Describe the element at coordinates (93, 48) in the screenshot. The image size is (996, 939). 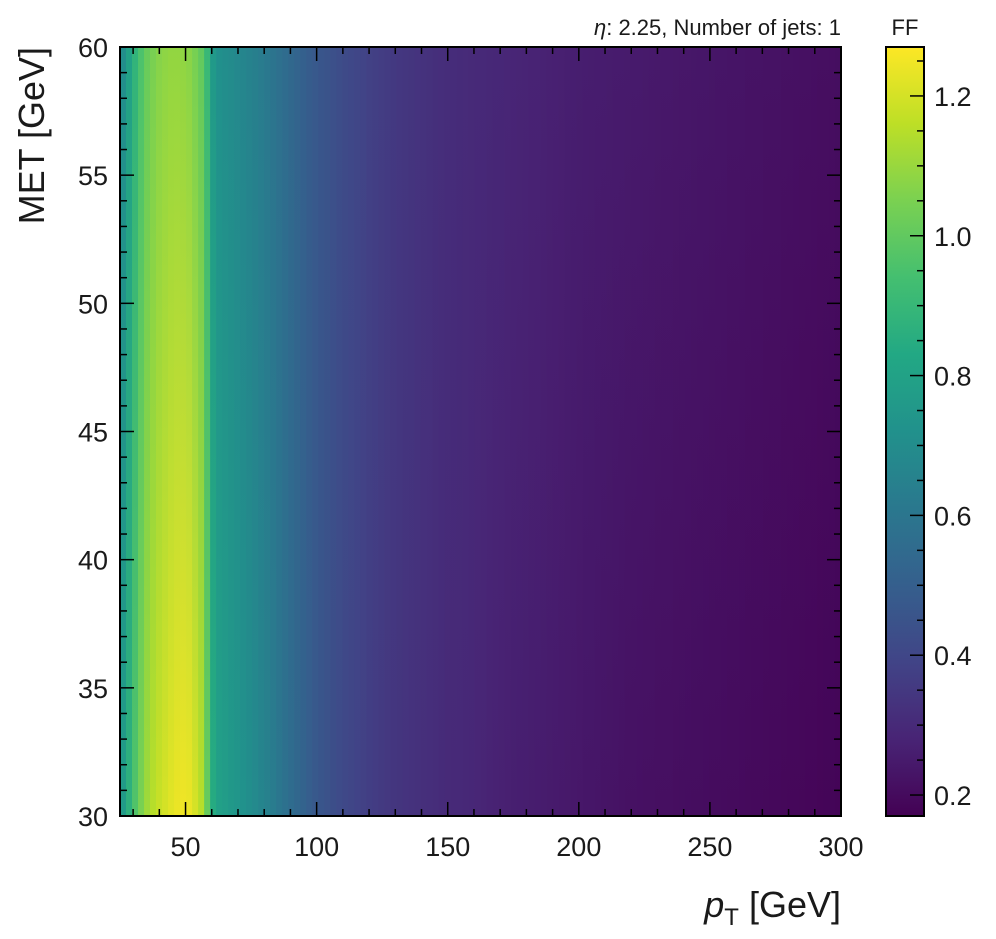
I see `y-tick-label: 60` at that location.